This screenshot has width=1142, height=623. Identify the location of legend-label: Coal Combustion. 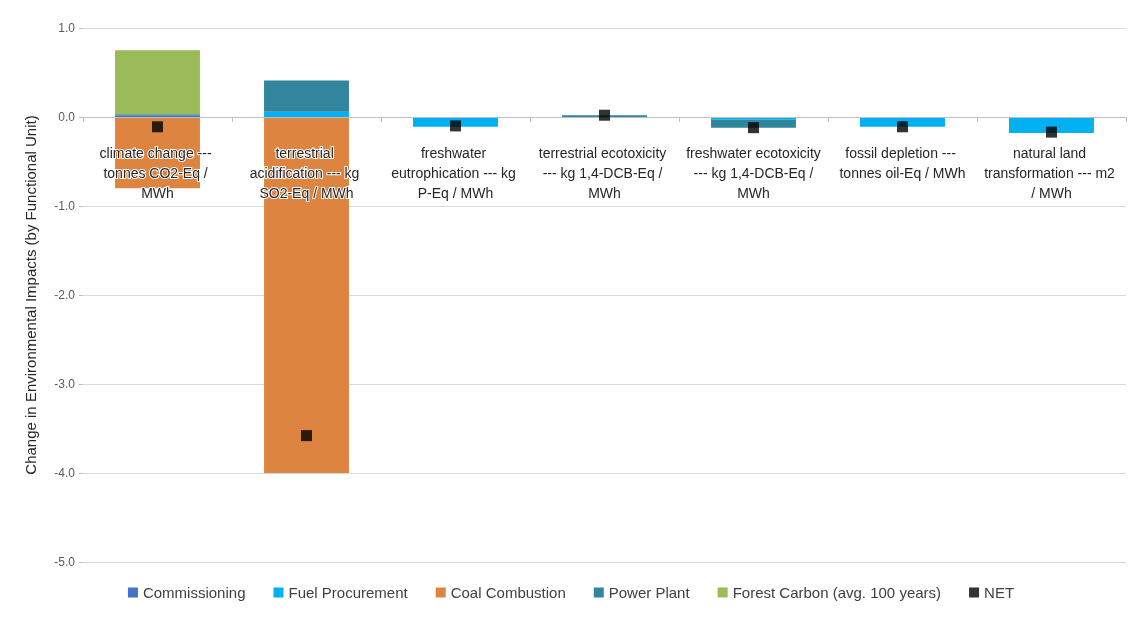
(508, 592).